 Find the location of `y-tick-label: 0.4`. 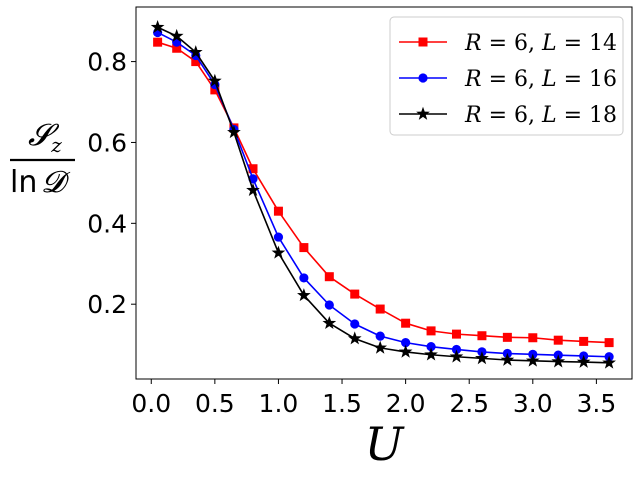

y-tick-label: 0.4 is located at coordinates (107, 223).